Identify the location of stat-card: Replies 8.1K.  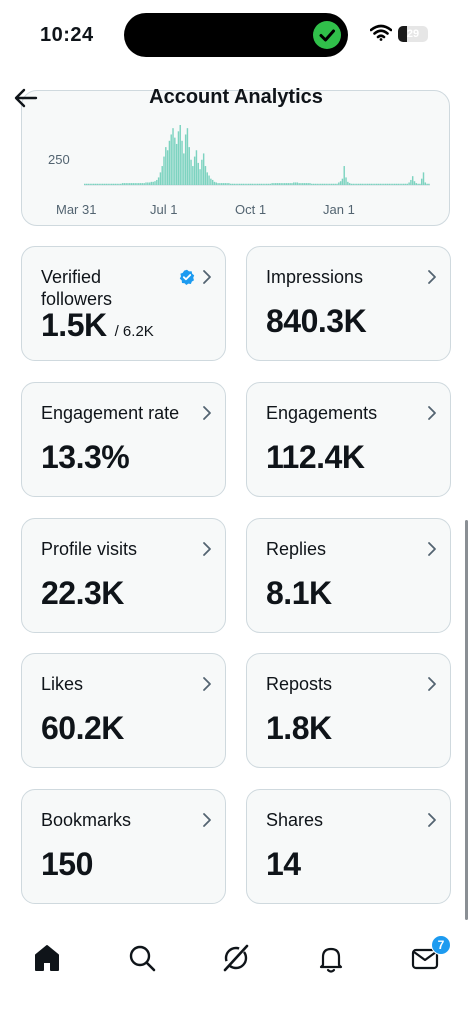
(348, 575).